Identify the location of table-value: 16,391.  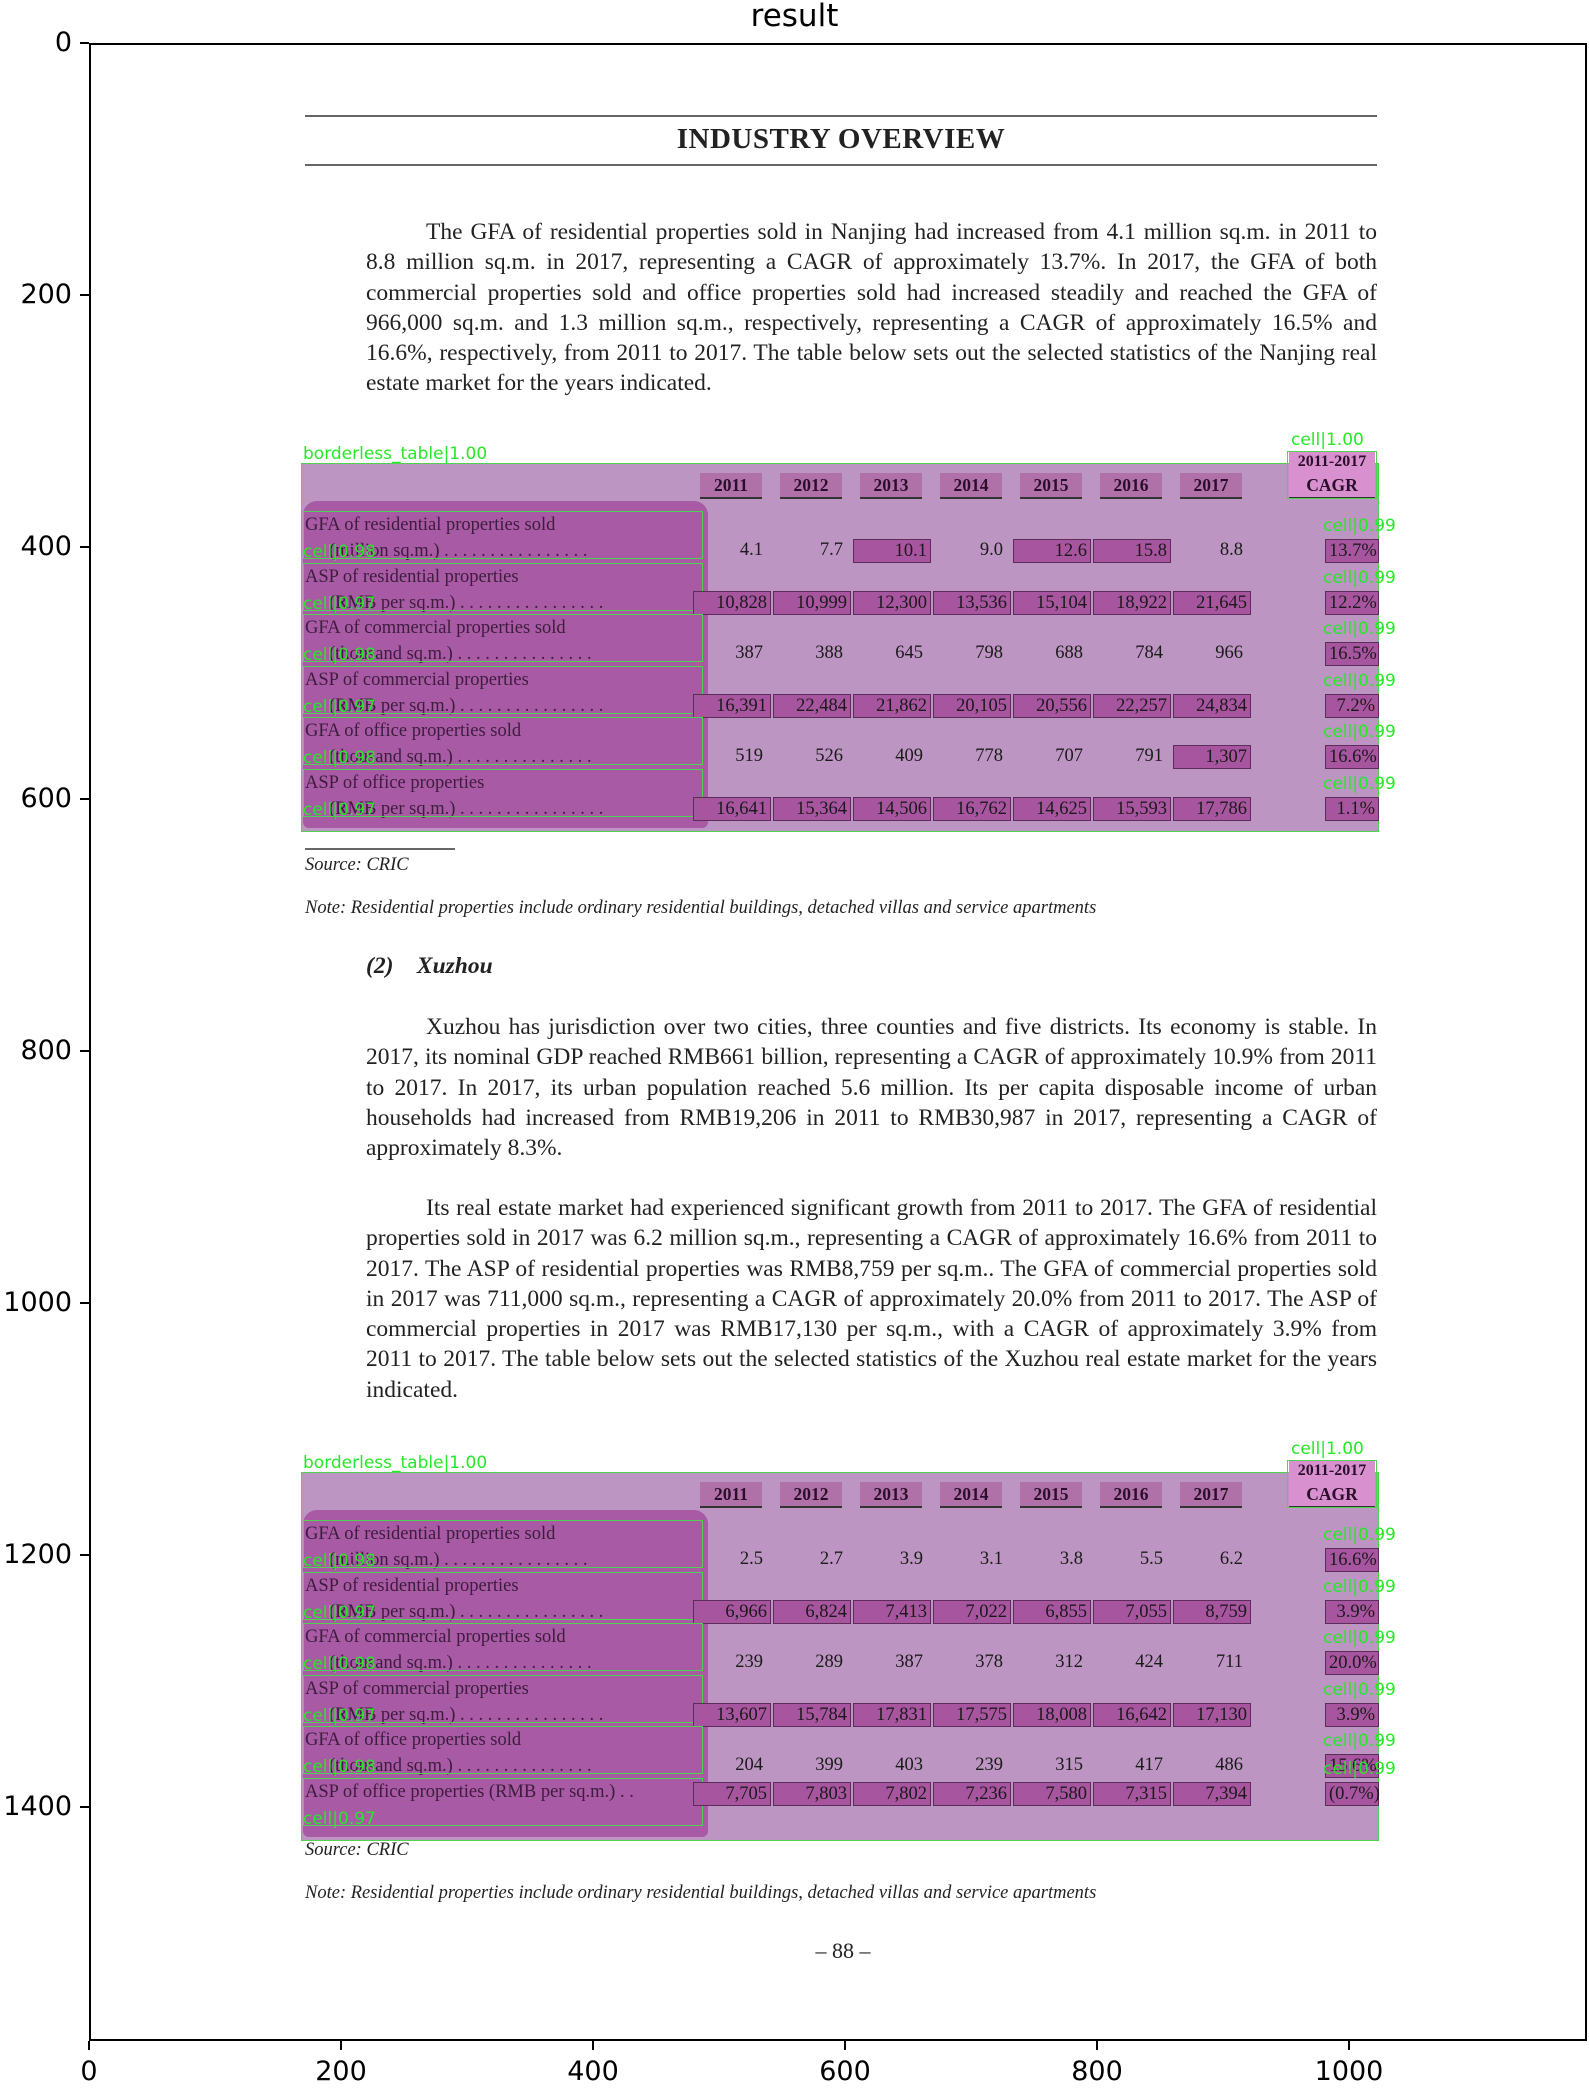
(732, 705).